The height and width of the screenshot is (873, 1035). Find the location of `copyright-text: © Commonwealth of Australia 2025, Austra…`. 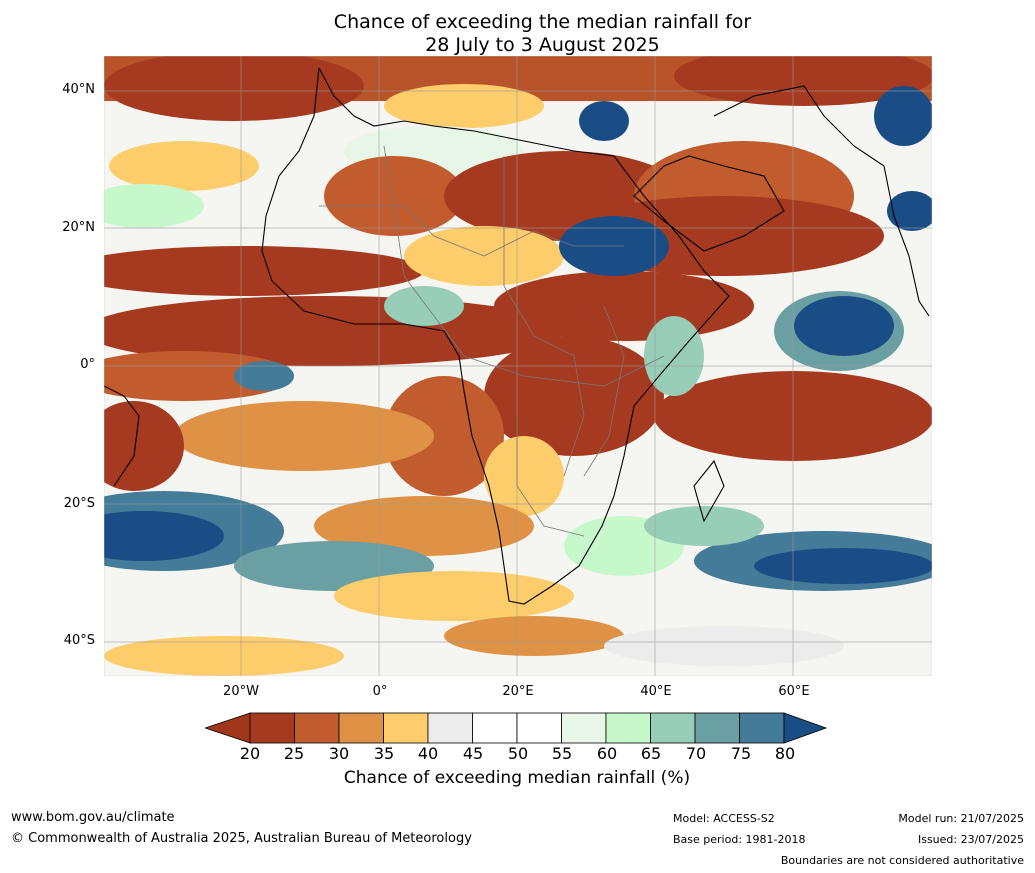

copyright-text: © Commonwealth of Australia 2025, Austra… is located at coordinates (241, 838).